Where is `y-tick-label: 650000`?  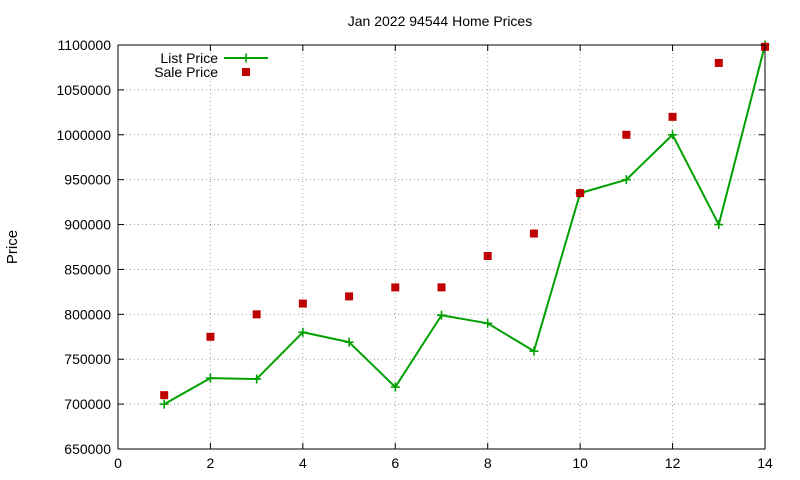
y-tick-label: 650000 is located at coordinates (87, 449).